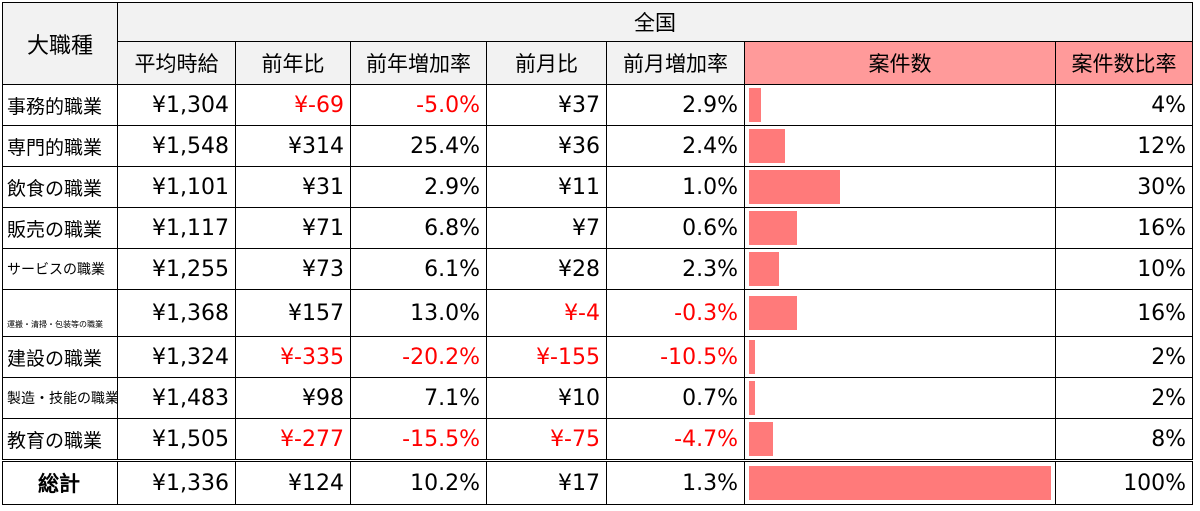 The width and height of the screenshot is (1200, 511). I want to click on col-header-count: 案件数, so click(900, 63).